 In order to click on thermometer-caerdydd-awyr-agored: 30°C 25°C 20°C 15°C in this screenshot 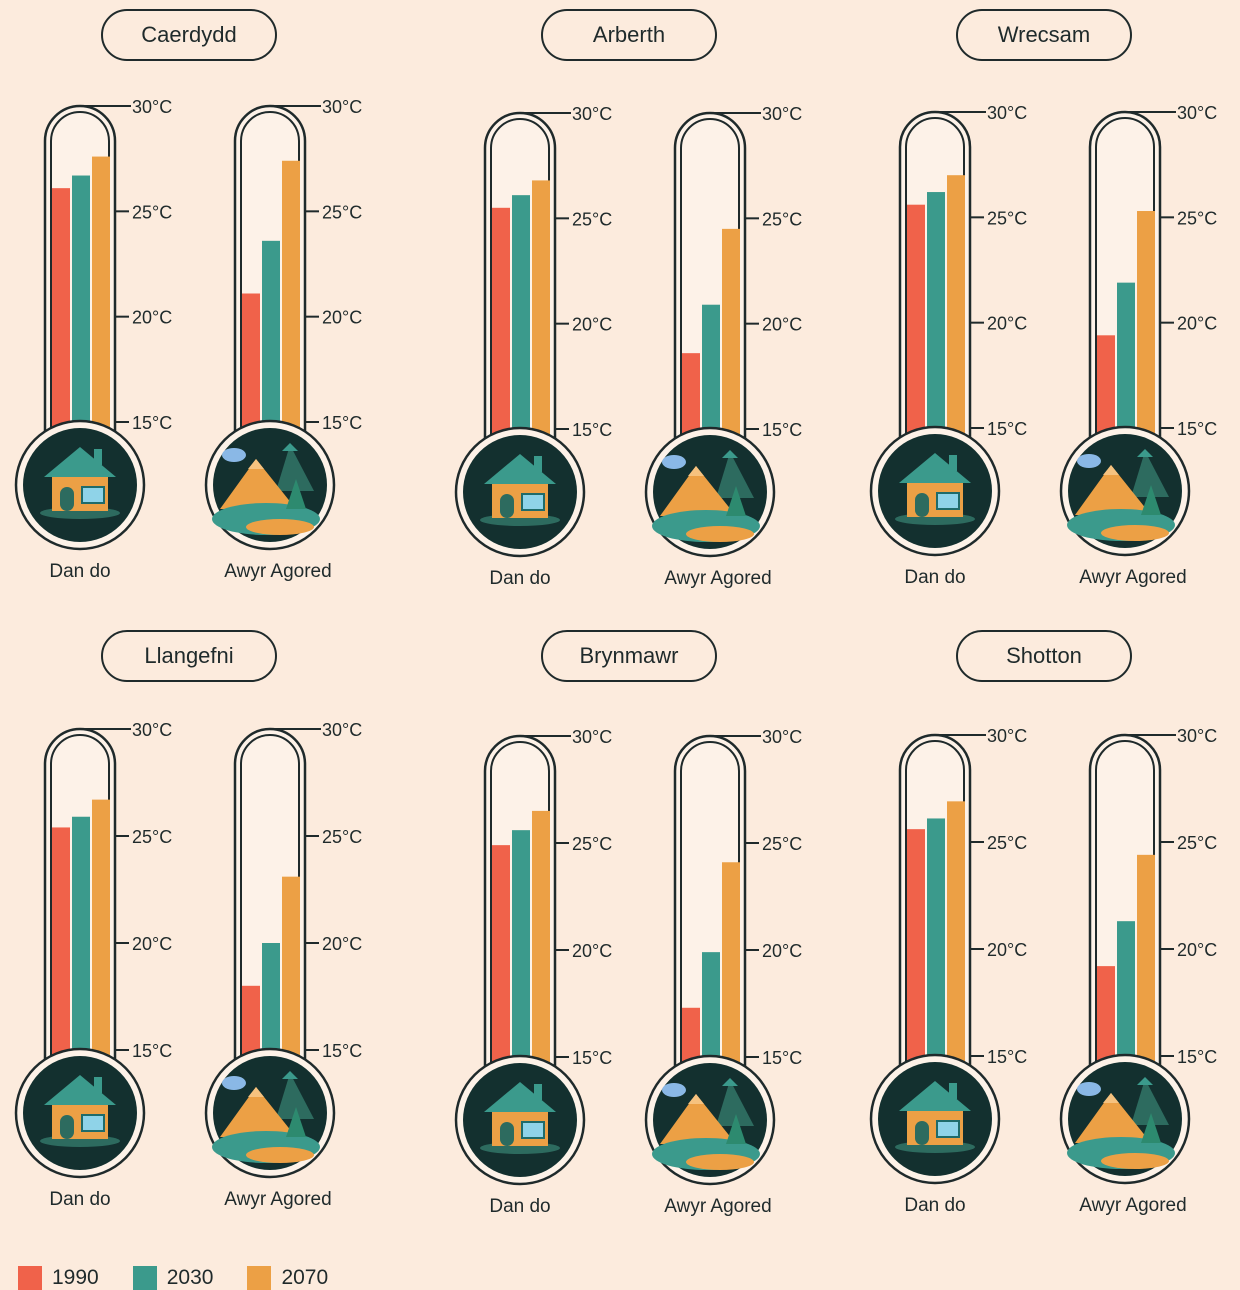, I will do `click(283, 324)`.